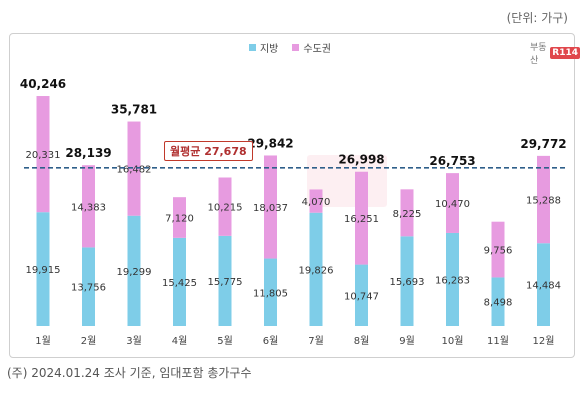 Image resolution: width=580 pixels, height=405 pixels. What do you see at coordinates (290, 47) in the screenshot?
I see `legend: 지방 수도권` at bounding box center [290, 47].